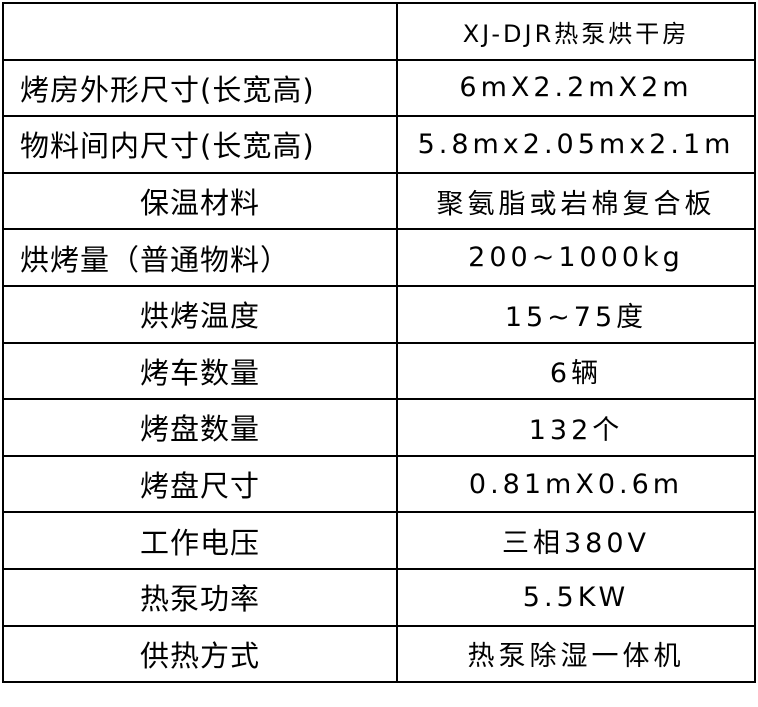 Image resolution: width=758 pixels, height=707 pixels. What do you see at coordinates (576, 484) in the screenshot?
I see `spec-value: 0.81mX0.6m` at bounding box center [576, 484].